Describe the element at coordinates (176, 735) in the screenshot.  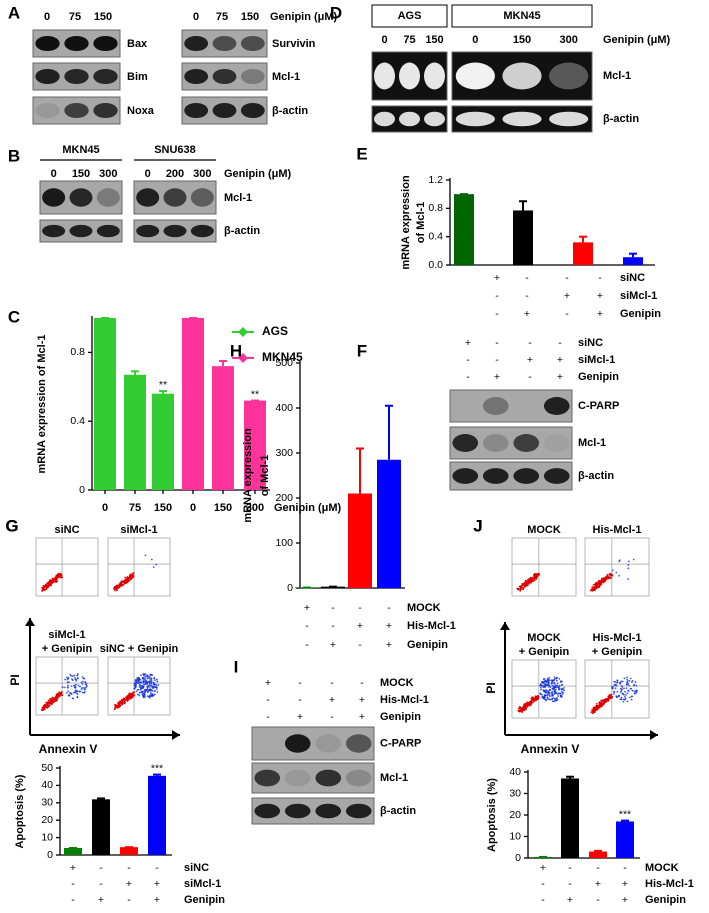
I see `arrow-head` at that location.